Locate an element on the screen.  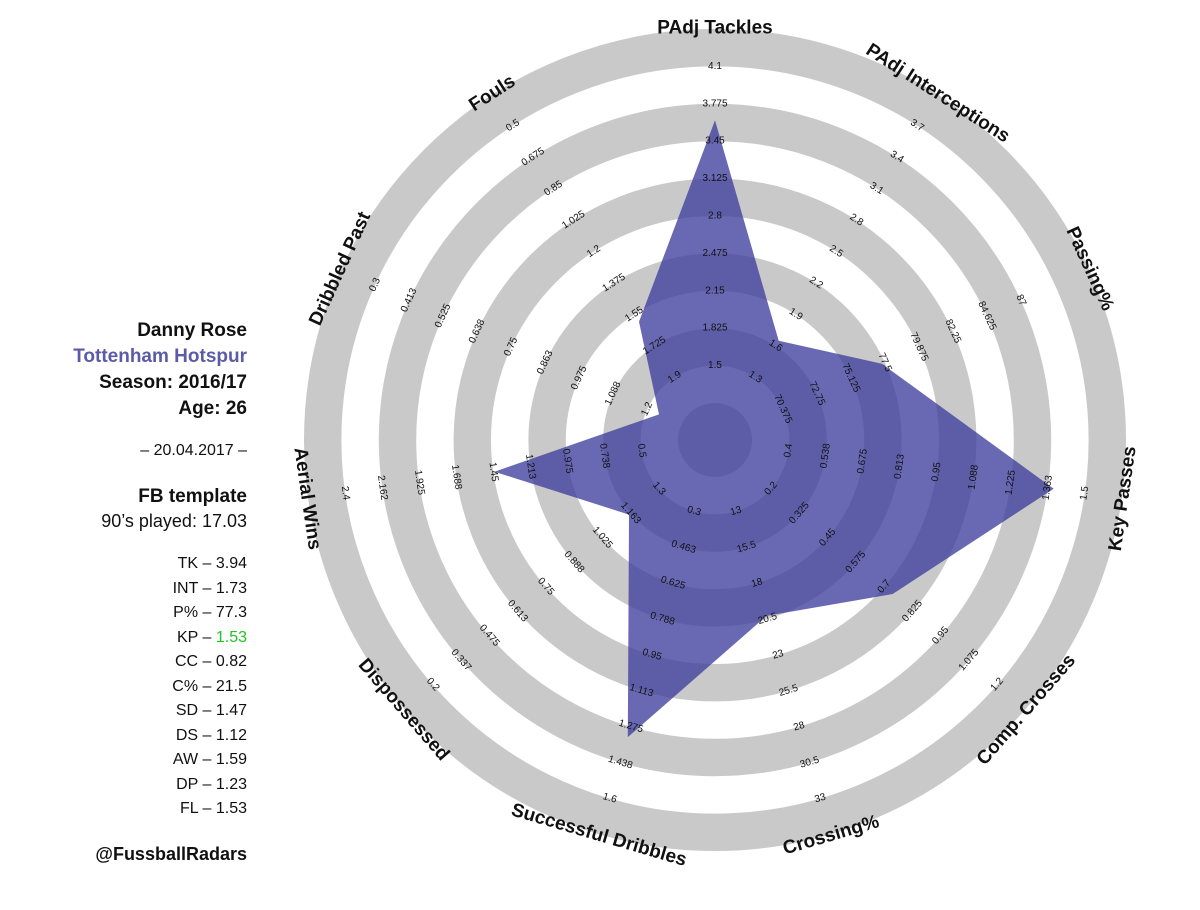
stat-value: 3.94 is located at coordinates (231, 563).